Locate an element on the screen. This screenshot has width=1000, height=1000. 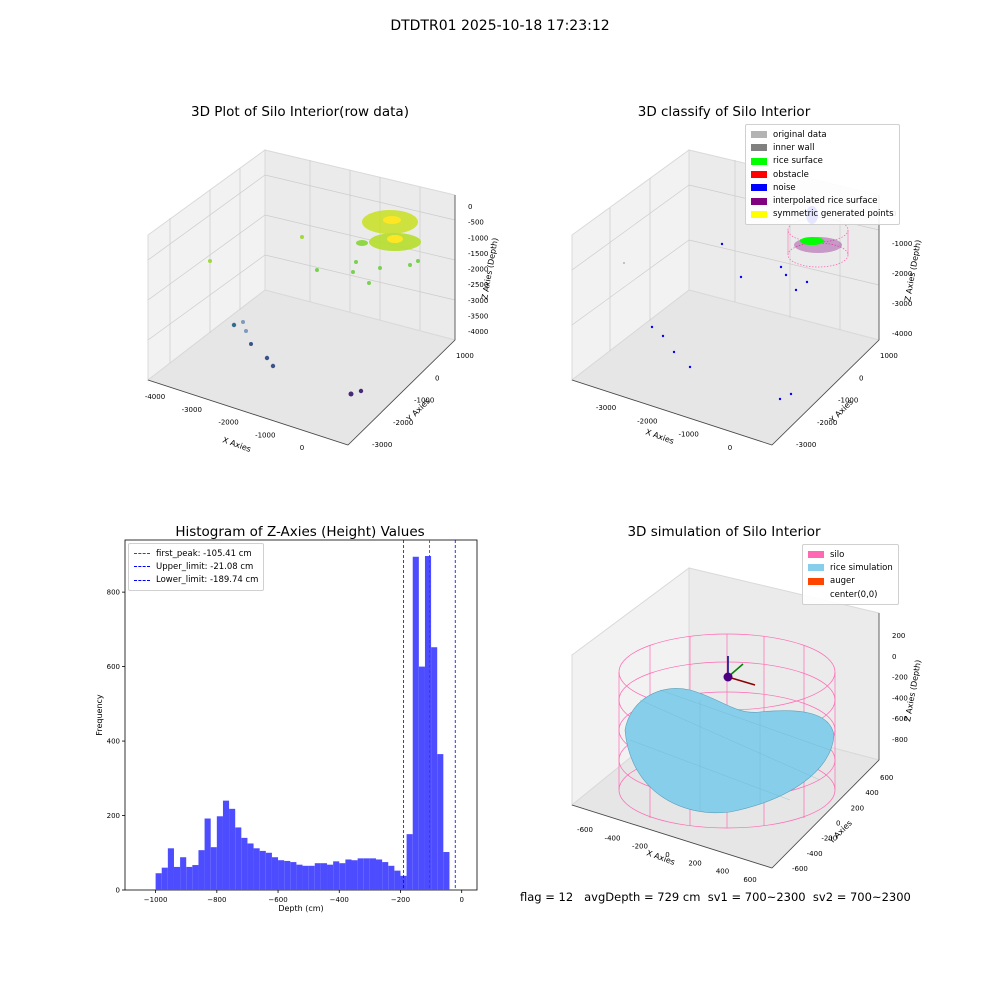
p4-y-tick-label: -200 is located at coordinates (829, 839).